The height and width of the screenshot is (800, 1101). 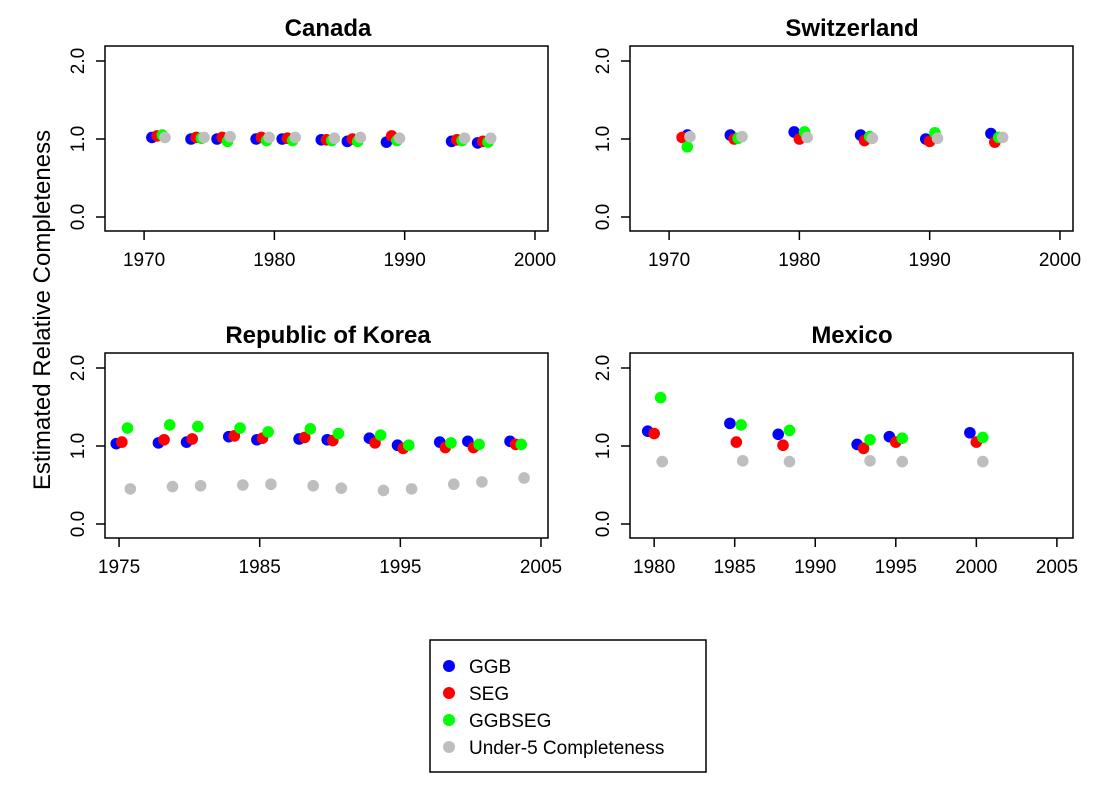 What do you see at coordinates (851, 28) in the screenshot?
I see `panel-title: Switzerland` at bounding box center [851, 28].